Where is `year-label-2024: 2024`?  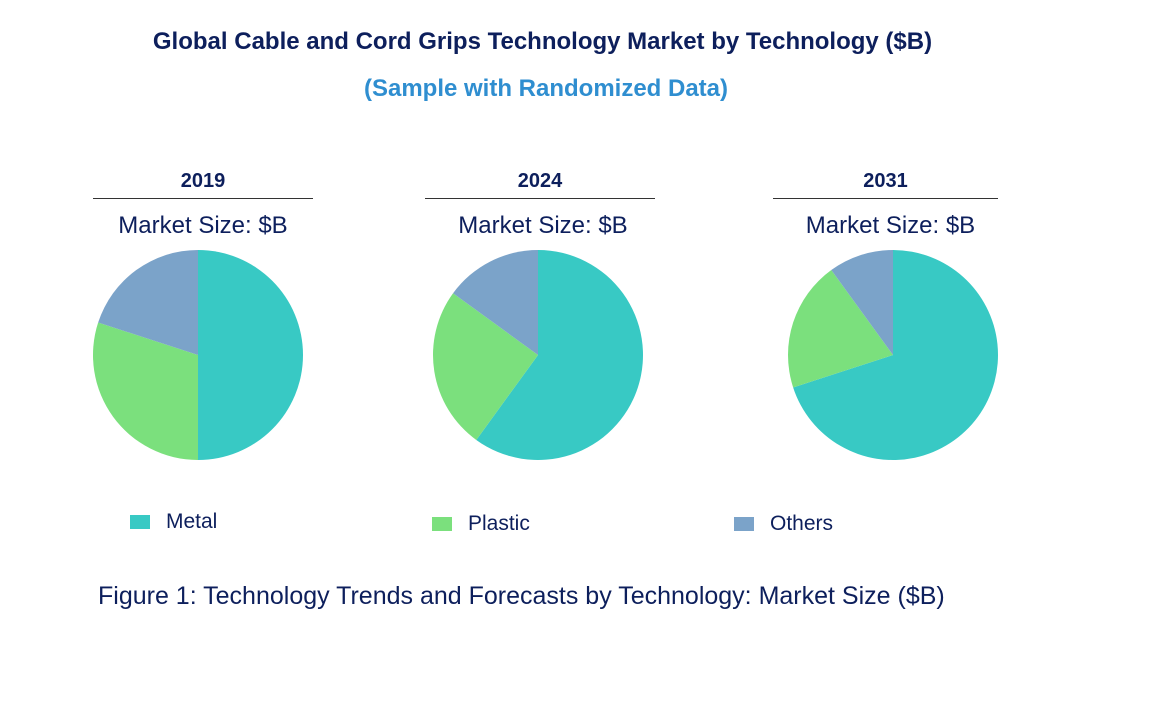 year-label-2024: 2024 is located at coordinates (540, 181).